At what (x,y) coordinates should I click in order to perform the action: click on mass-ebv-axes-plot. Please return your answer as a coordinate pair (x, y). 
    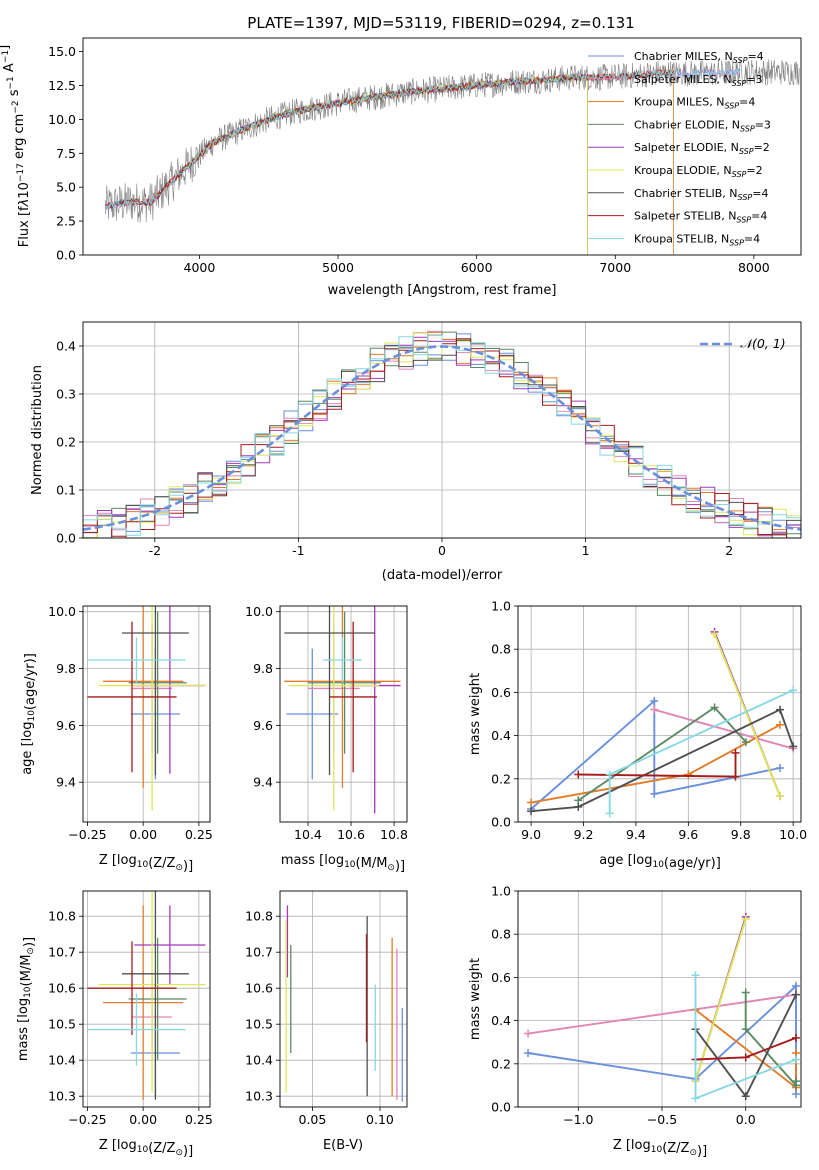
    Looking at the image, I should click on (344, 1003).